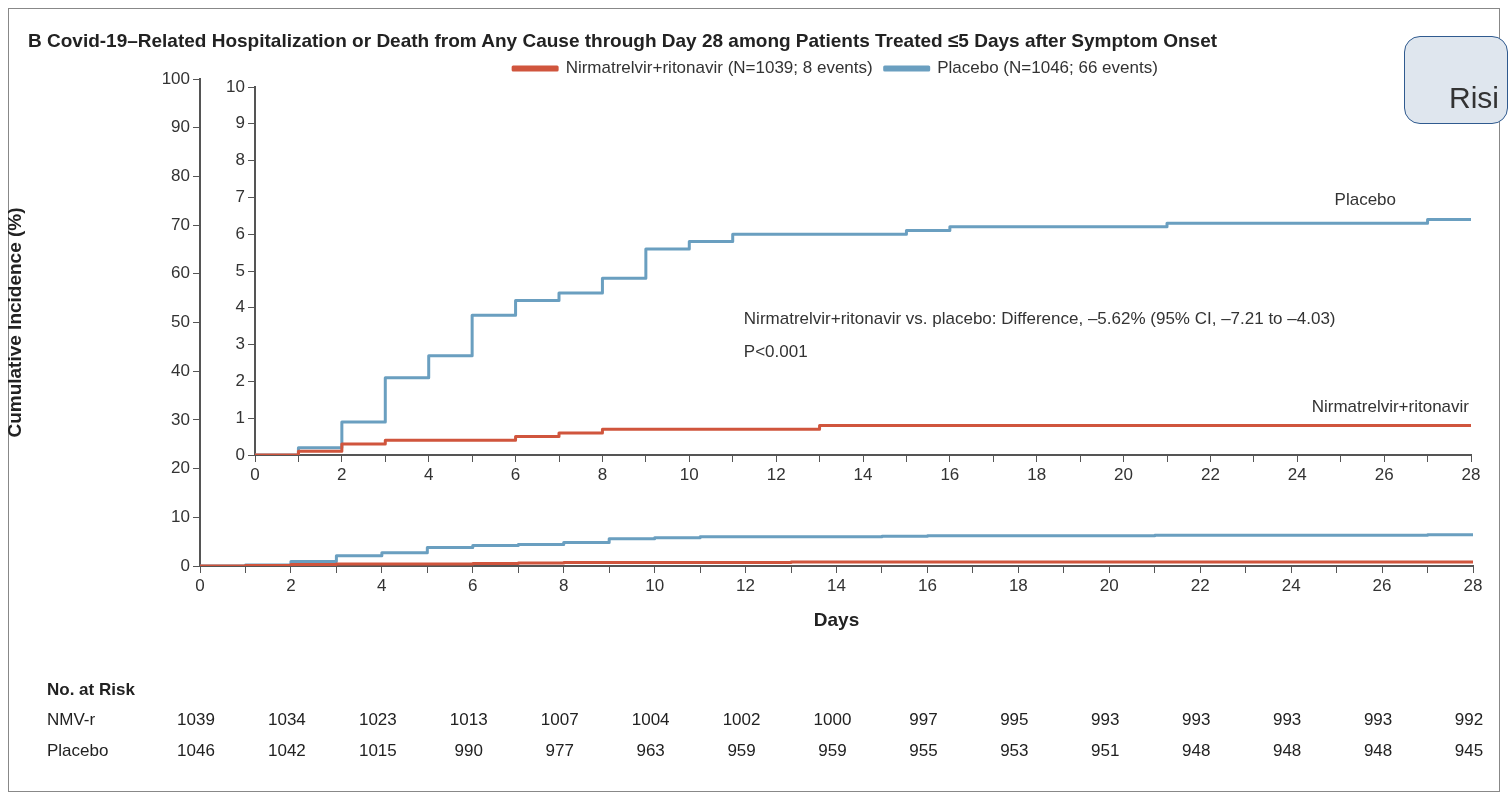 This screenshot has width=1508, height=800. What do you see at coordinates (832, 720) in the screenshot?
I see `text: 1000` at bounding box center [832, 720].